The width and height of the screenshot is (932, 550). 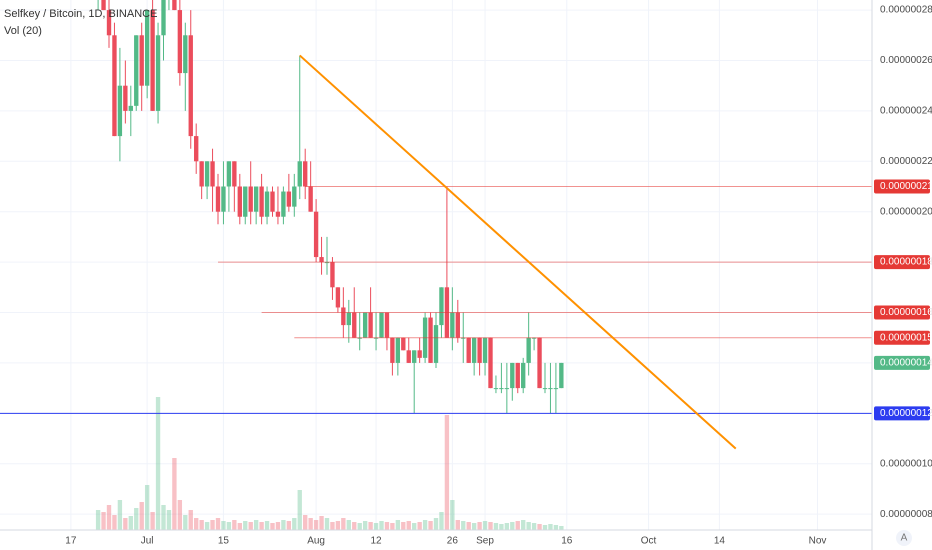 I want to click on x-tick-label: 14, so click(x=720, y=541).